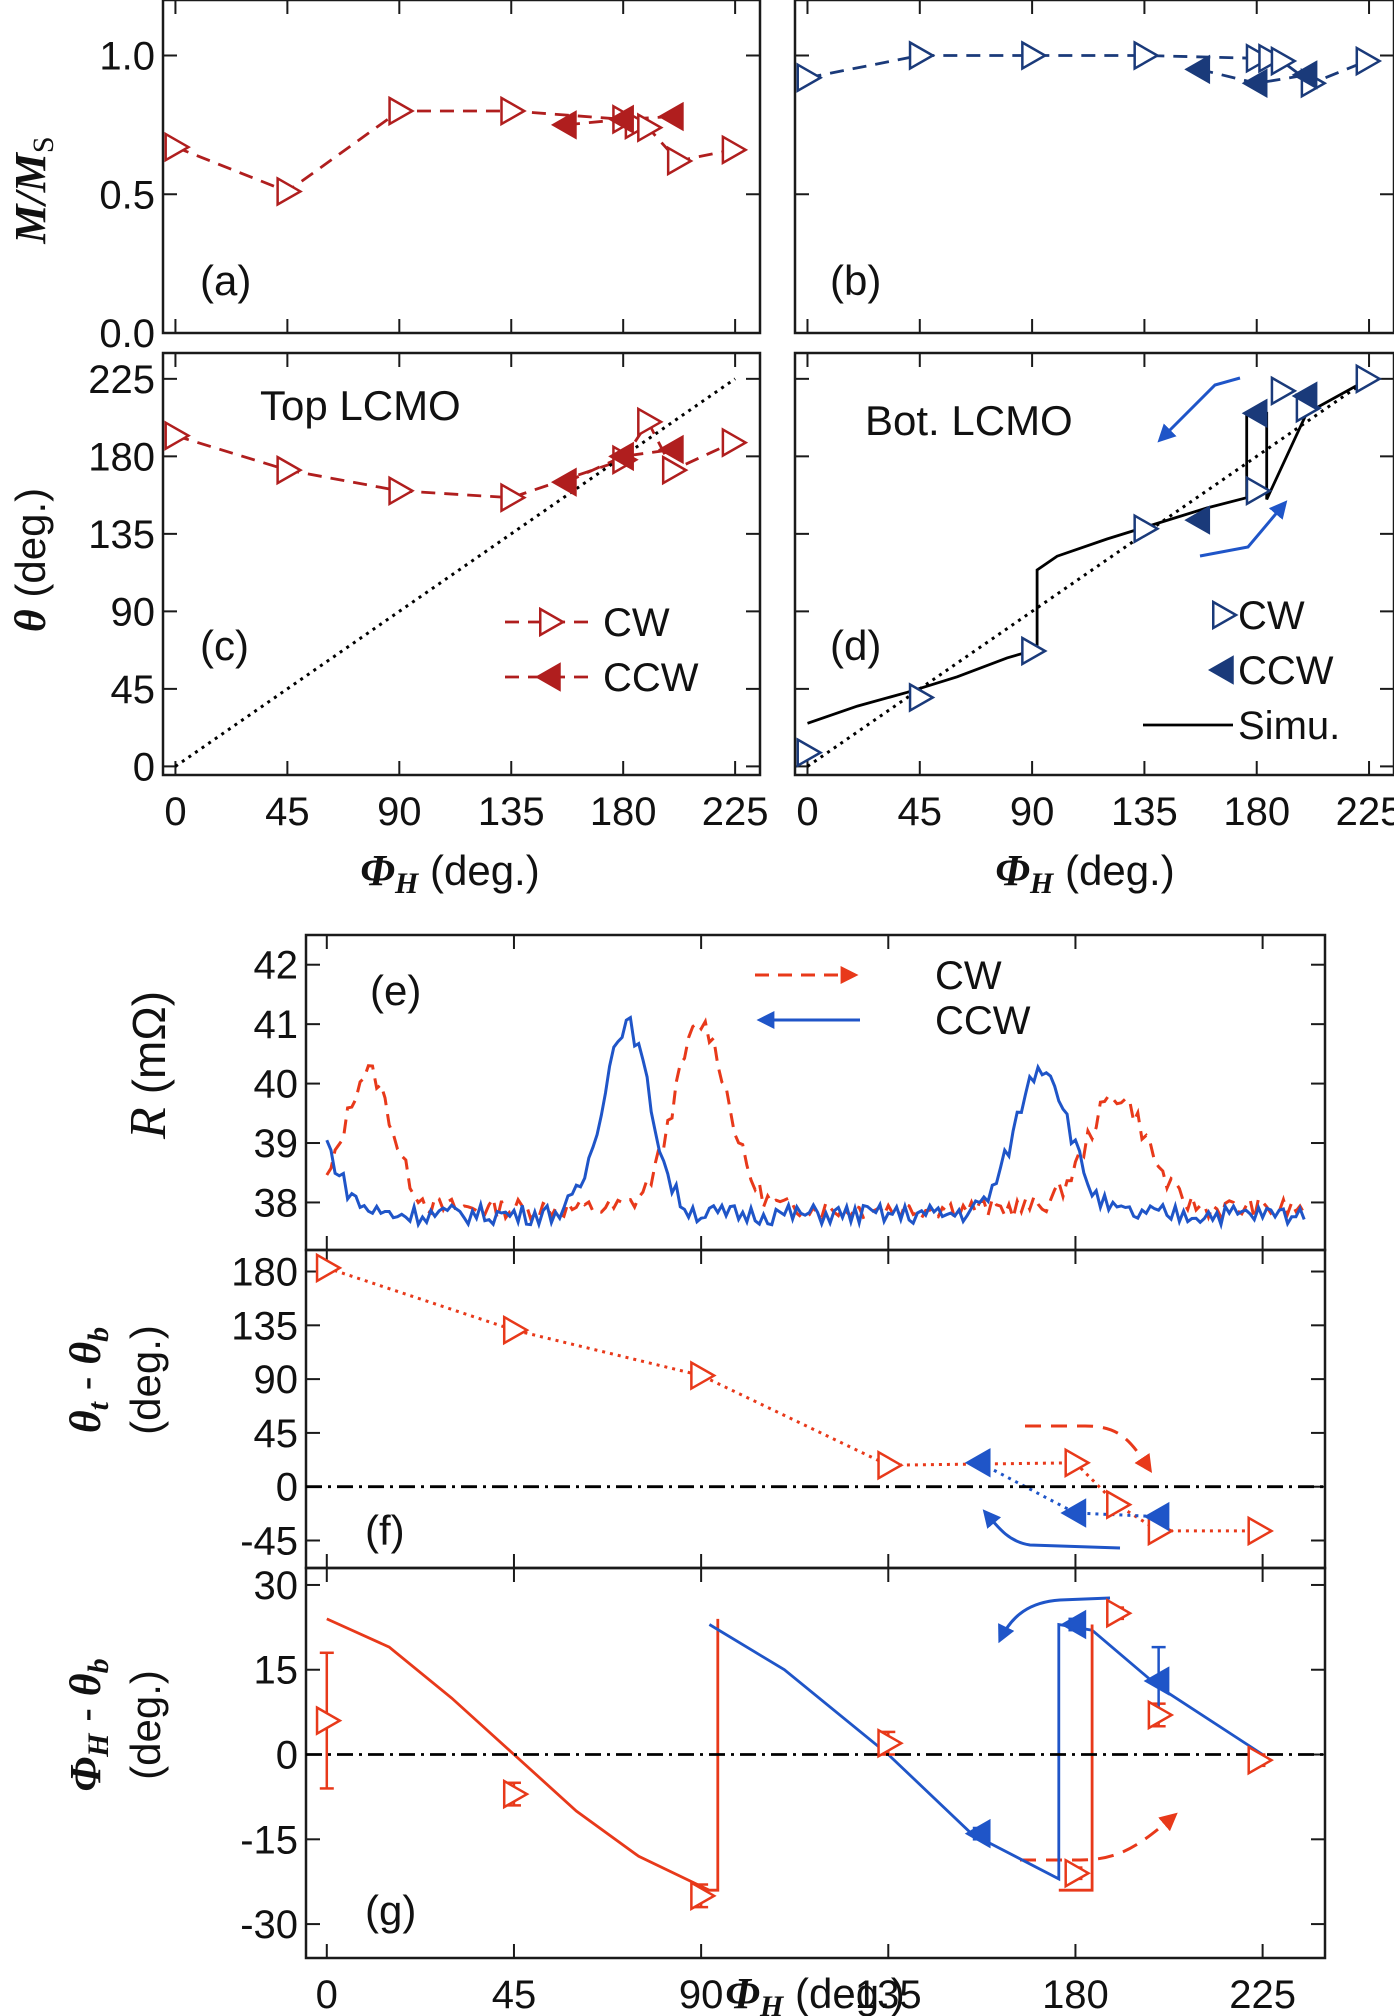 The image size is (1394, 2016). Describe the element at coordinates (1093, 167) in the screenshot. I see `panel-b: (b)` at that location.